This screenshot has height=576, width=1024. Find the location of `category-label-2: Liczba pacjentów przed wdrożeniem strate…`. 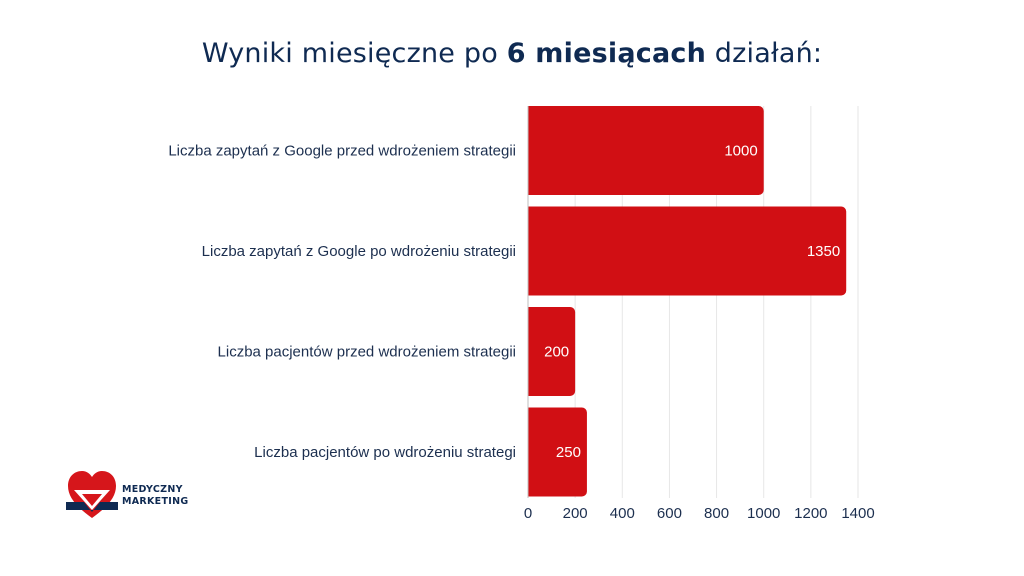

category-label-2: Liczba pacjentów przed wdrożeniem strate… is located at coordinates (367, 352).